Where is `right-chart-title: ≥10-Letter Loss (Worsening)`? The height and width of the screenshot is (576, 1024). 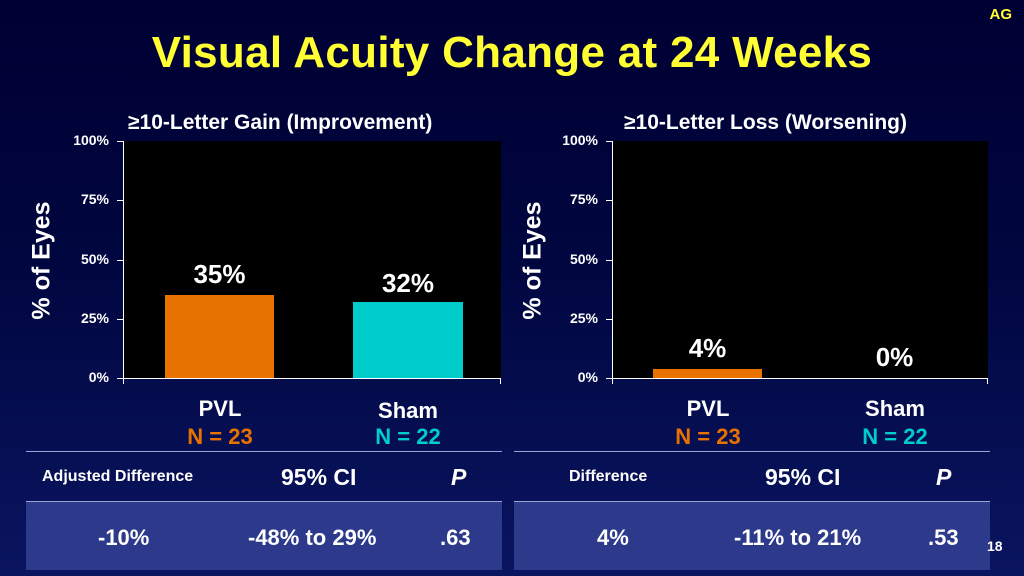 right-chart-title: ≥10-Letter Loss (Worsening) is located at coordinates (766, 122).